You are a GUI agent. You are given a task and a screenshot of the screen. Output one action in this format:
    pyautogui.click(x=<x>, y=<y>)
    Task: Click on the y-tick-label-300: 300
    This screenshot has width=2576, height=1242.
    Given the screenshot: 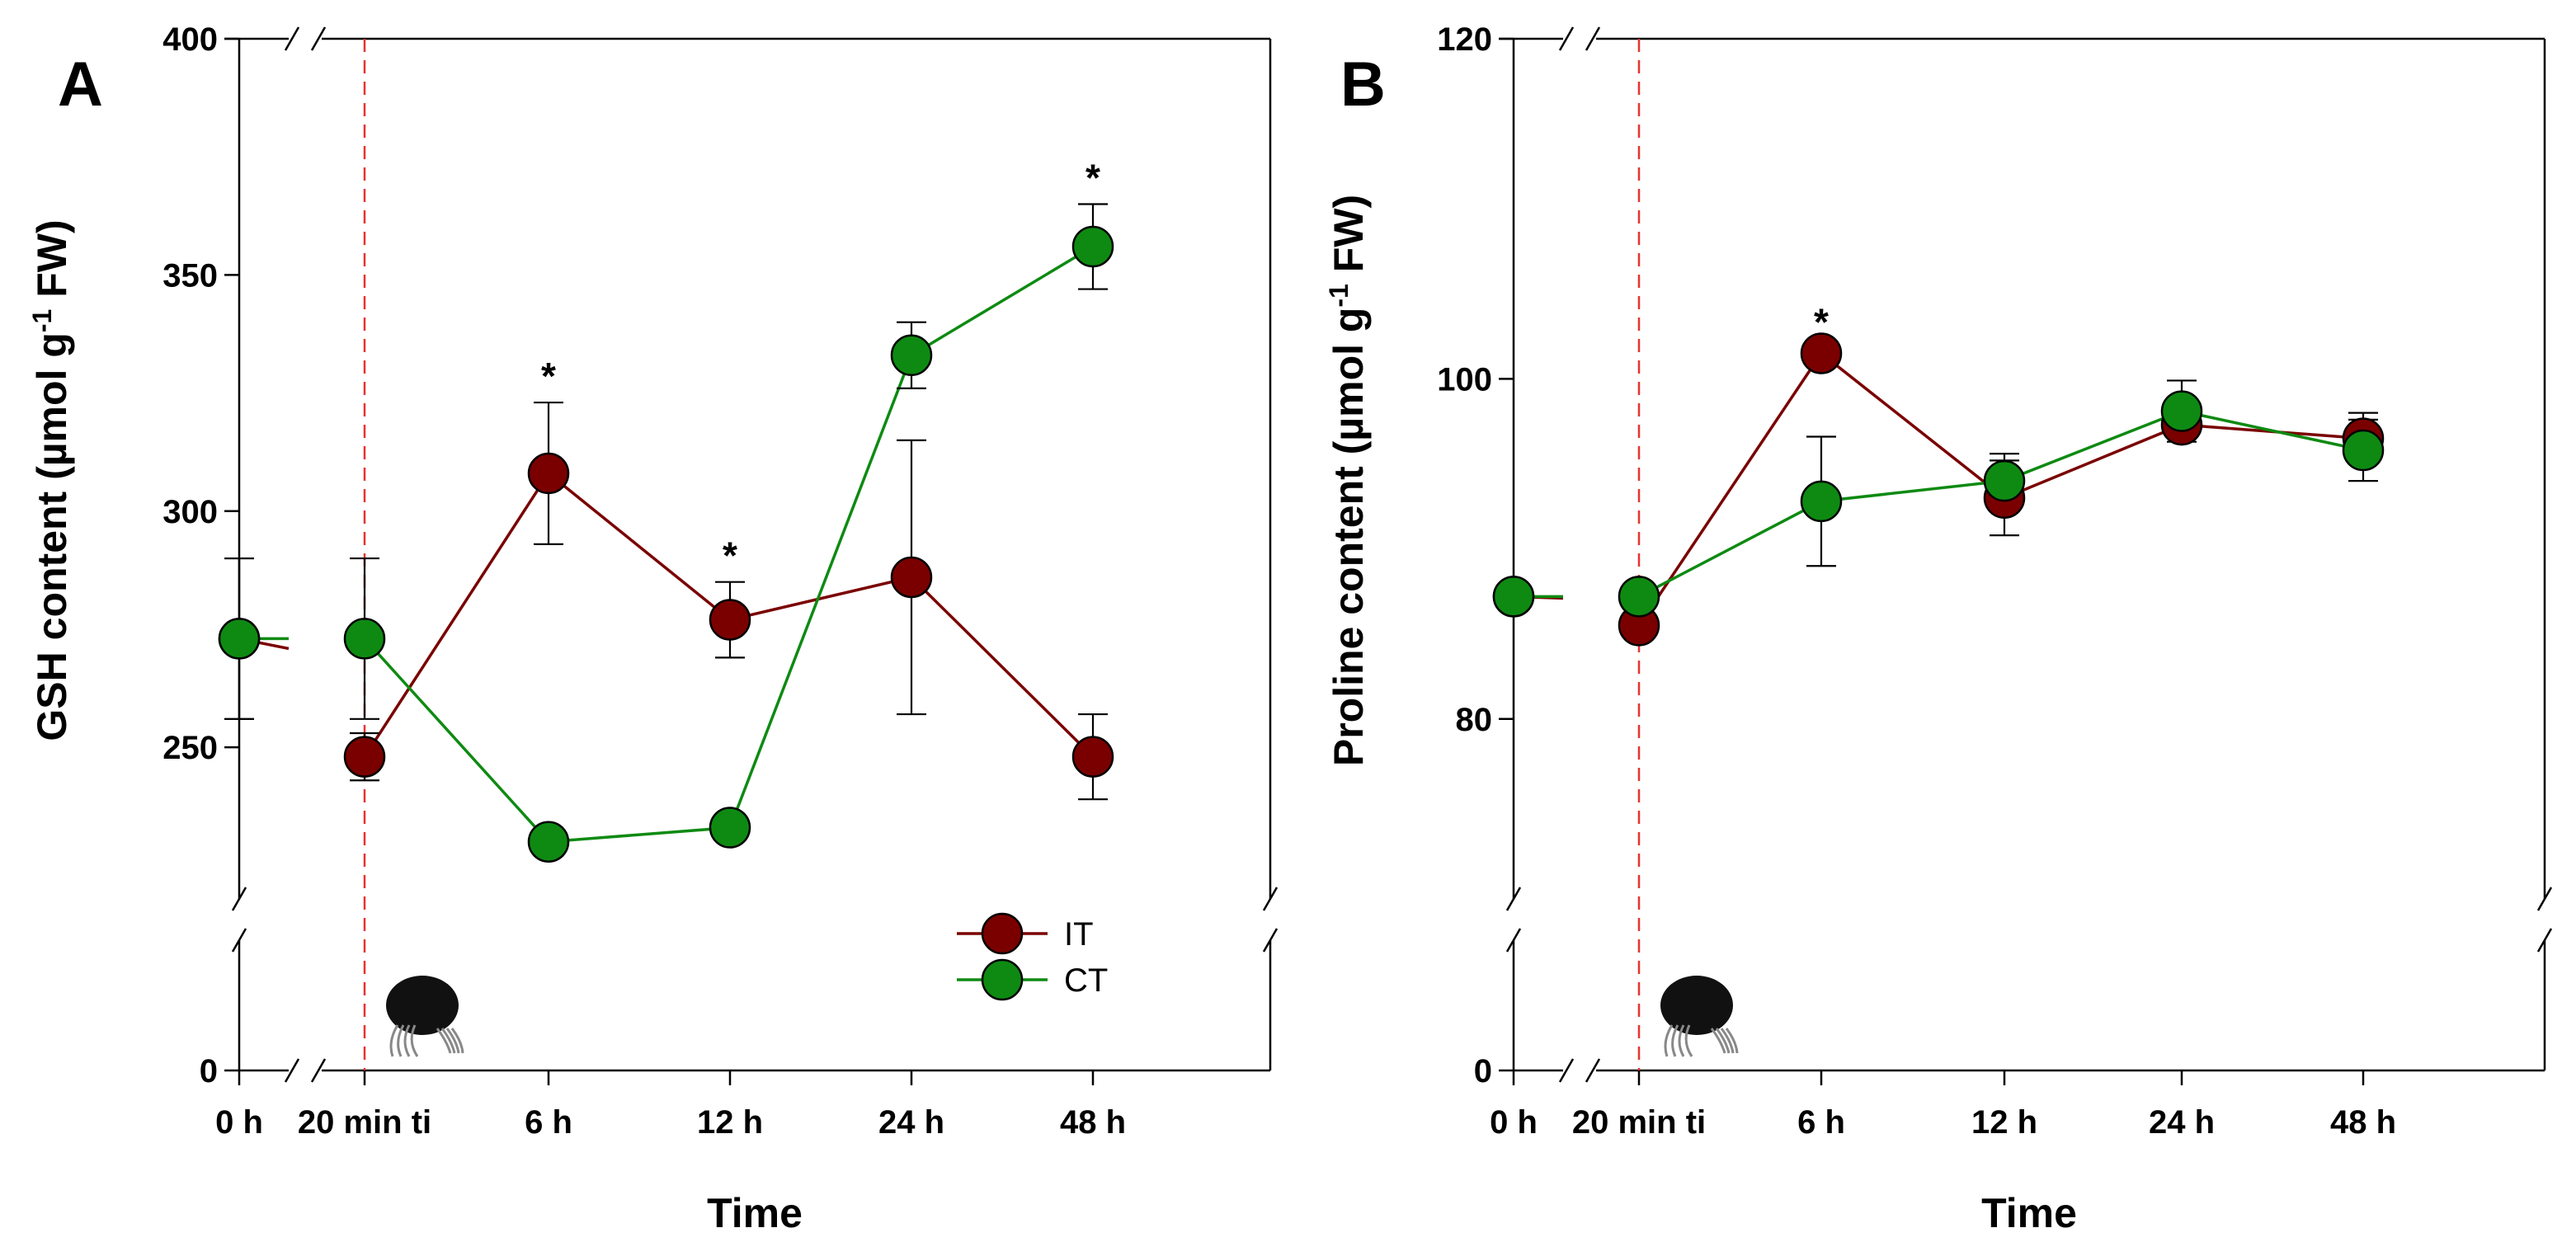 What is the action you would take?
    pyautogui.click(x=190, y=512)
    